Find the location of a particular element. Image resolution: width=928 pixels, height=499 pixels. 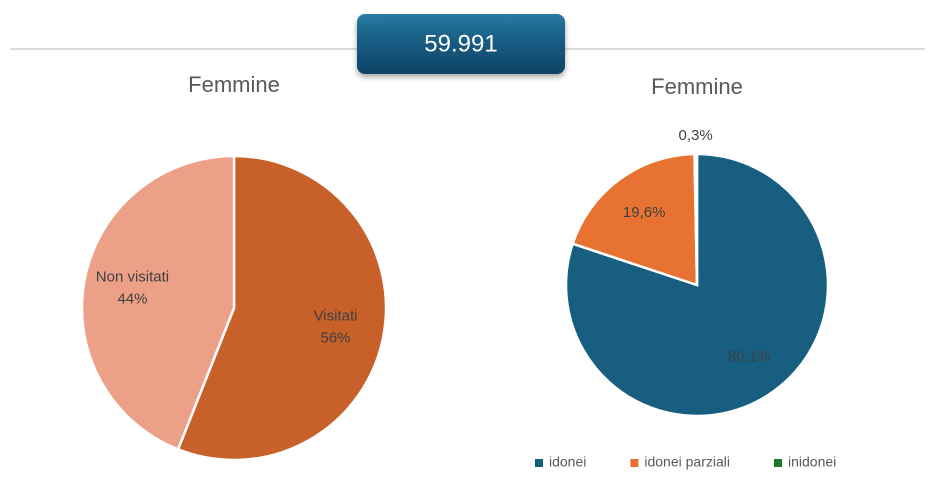

banner-box is located at coordinates (461, 44).